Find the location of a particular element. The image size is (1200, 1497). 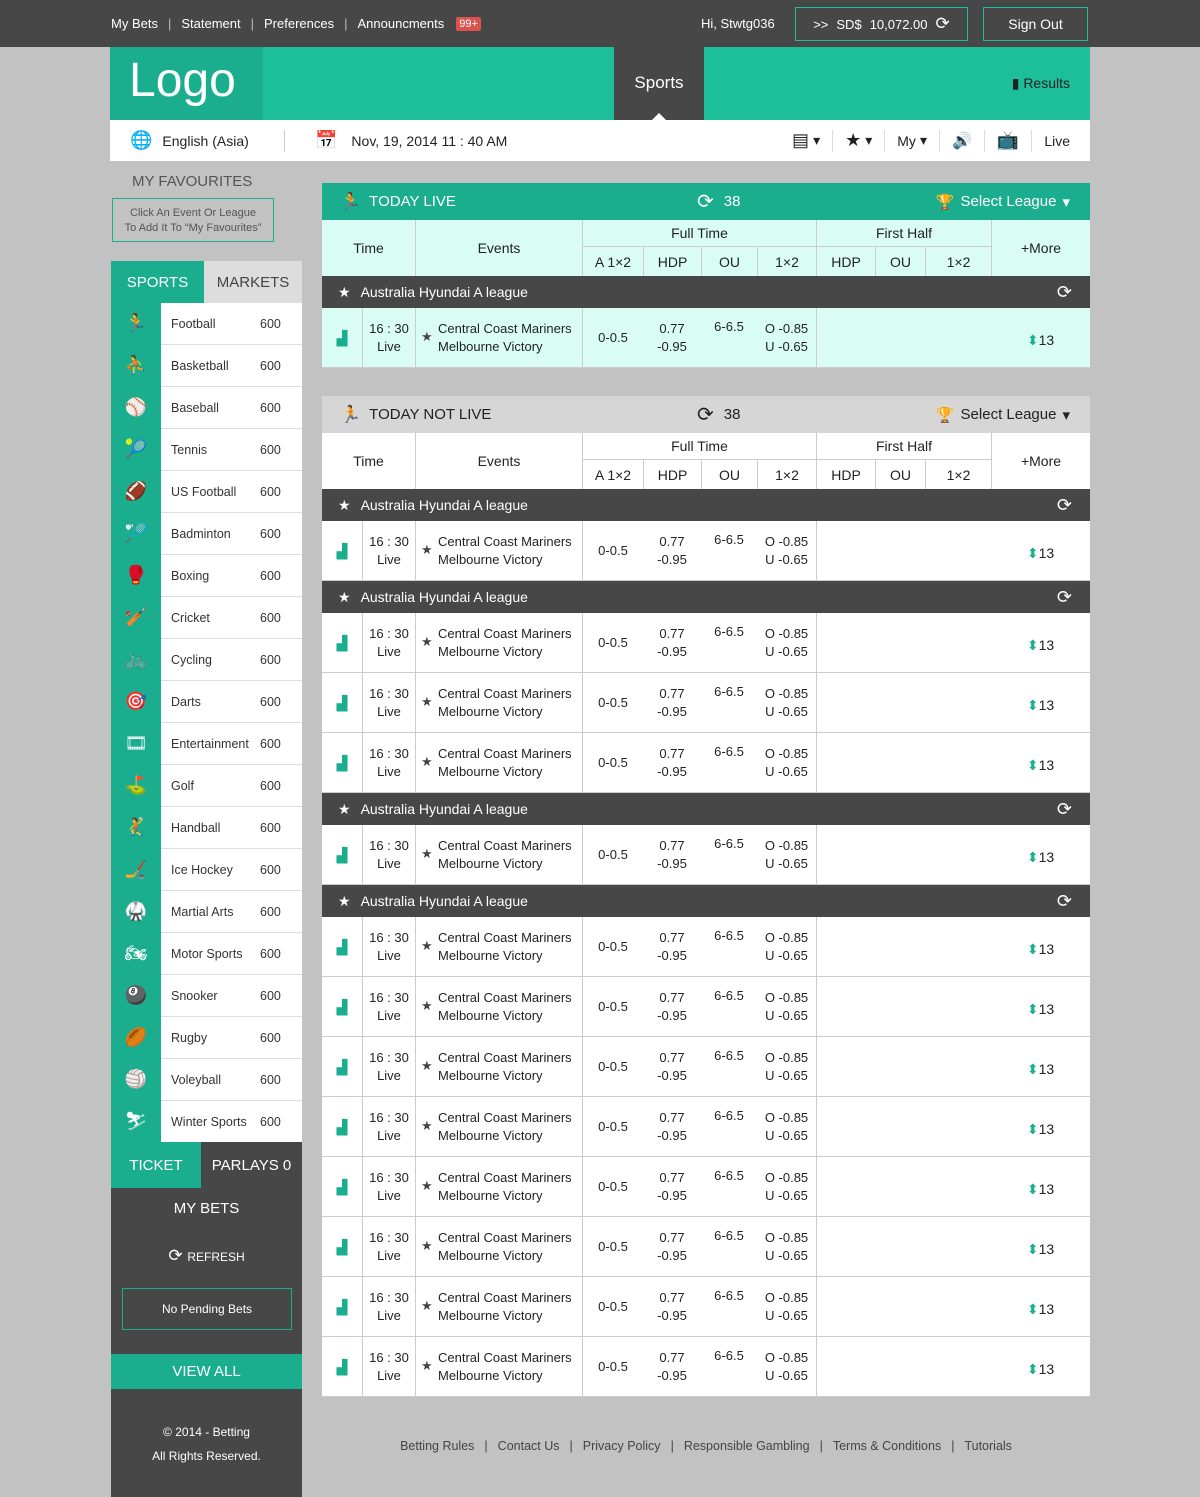

sidebar-item-basketball: ⛹ Basketball 600 is located at coordinates (206, 365).